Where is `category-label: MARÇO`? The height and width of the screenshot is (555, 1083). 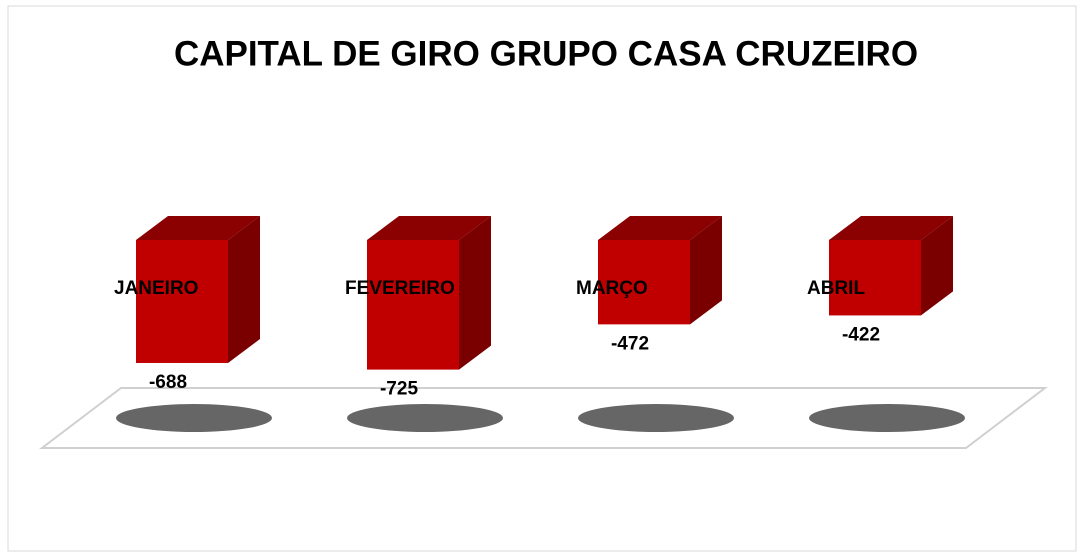
category-label: MARÇO is located at coordinates (612, 288).